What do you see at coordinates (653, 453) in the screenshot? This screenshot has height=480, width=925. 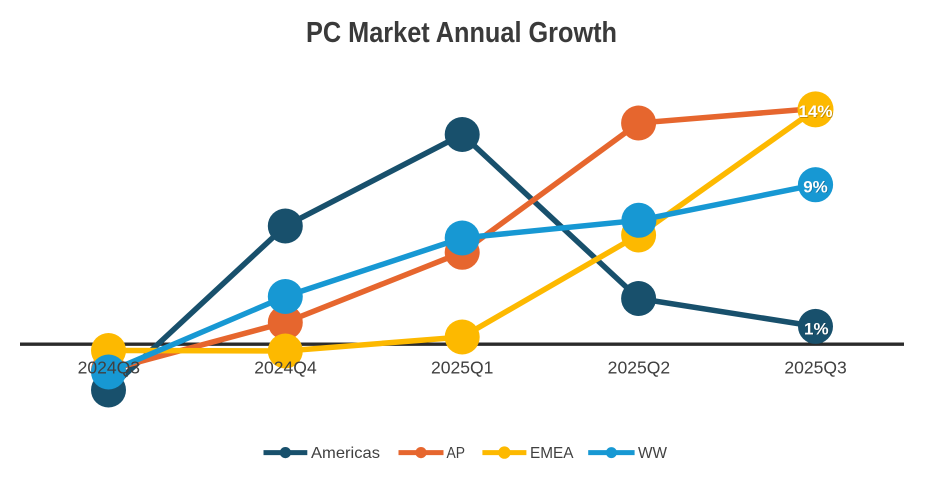 I see `svg-text: WW` at bounding box center [653, 453].